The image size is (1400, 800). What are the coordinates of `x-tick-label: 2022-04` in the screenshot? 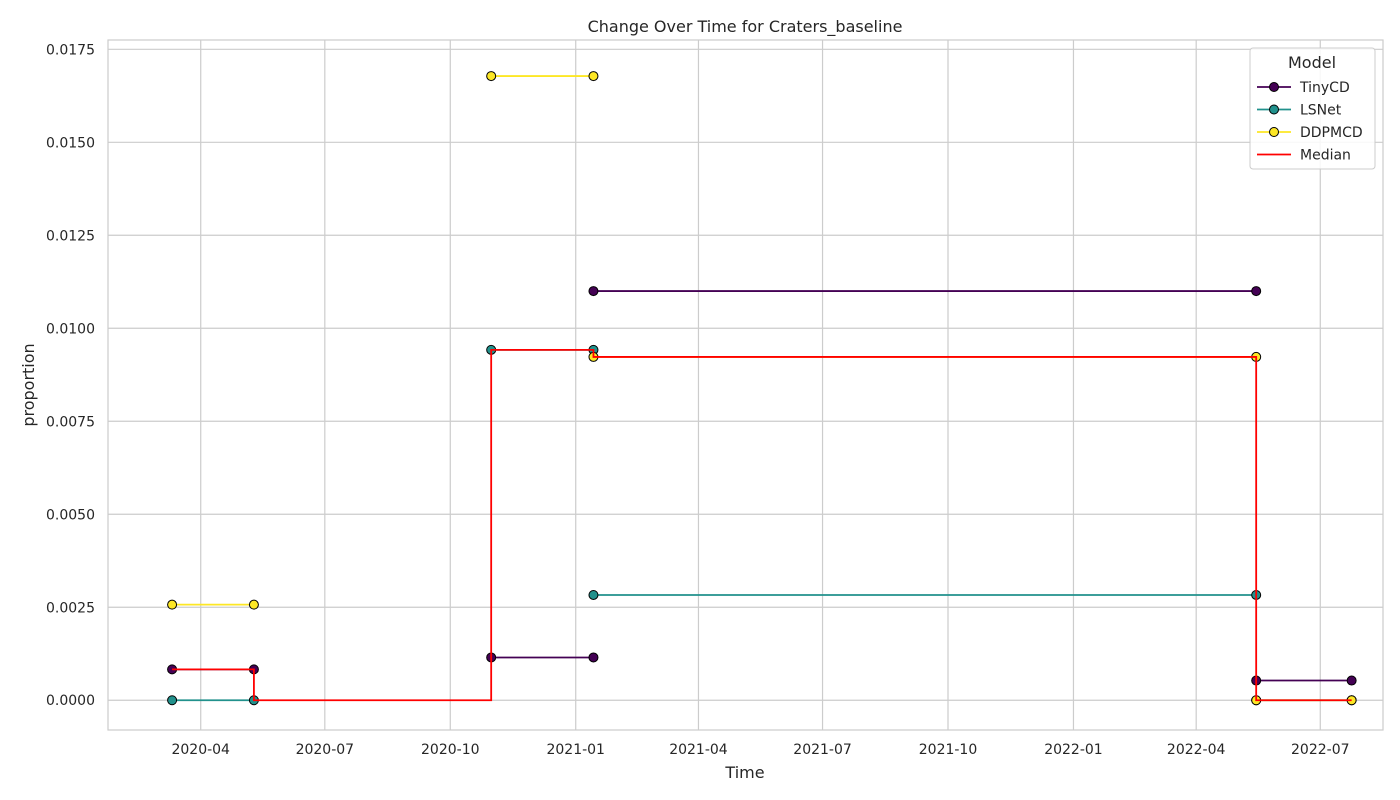 It's located at (1196, 750).